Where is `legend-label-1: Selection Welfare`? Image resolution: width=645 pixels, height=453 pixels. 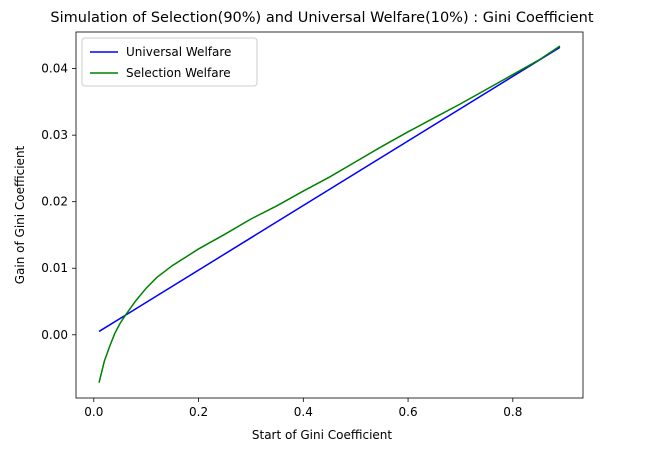
legend-label-1: Selection Welfare is located at coordinates (178, 73).